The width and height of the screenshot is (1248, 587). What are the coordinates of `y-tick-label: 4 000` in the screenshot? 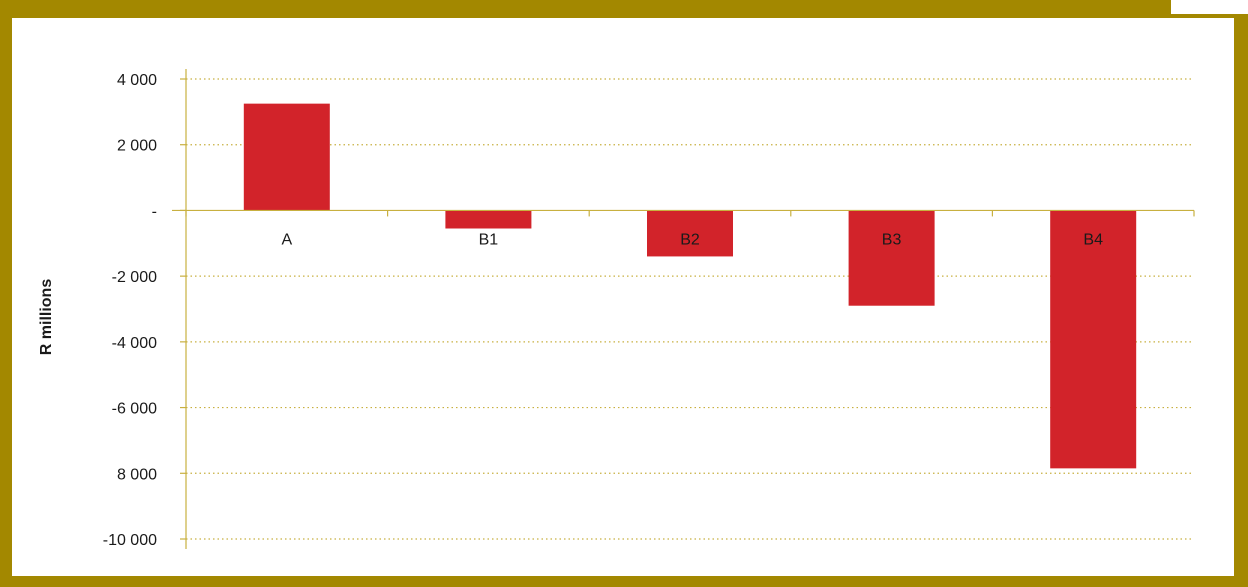 It's located at (137, 80).